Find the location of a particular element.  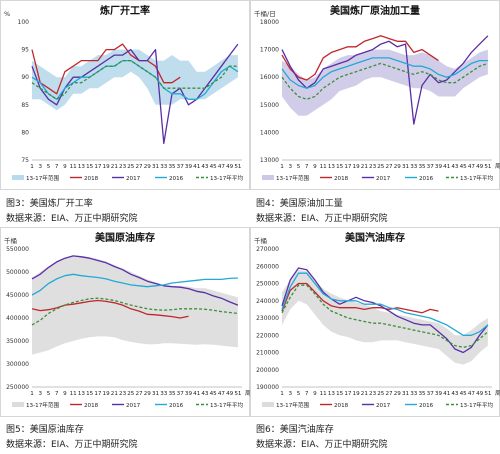

y-tick-label: 100 is located at coordinates (24, 22).